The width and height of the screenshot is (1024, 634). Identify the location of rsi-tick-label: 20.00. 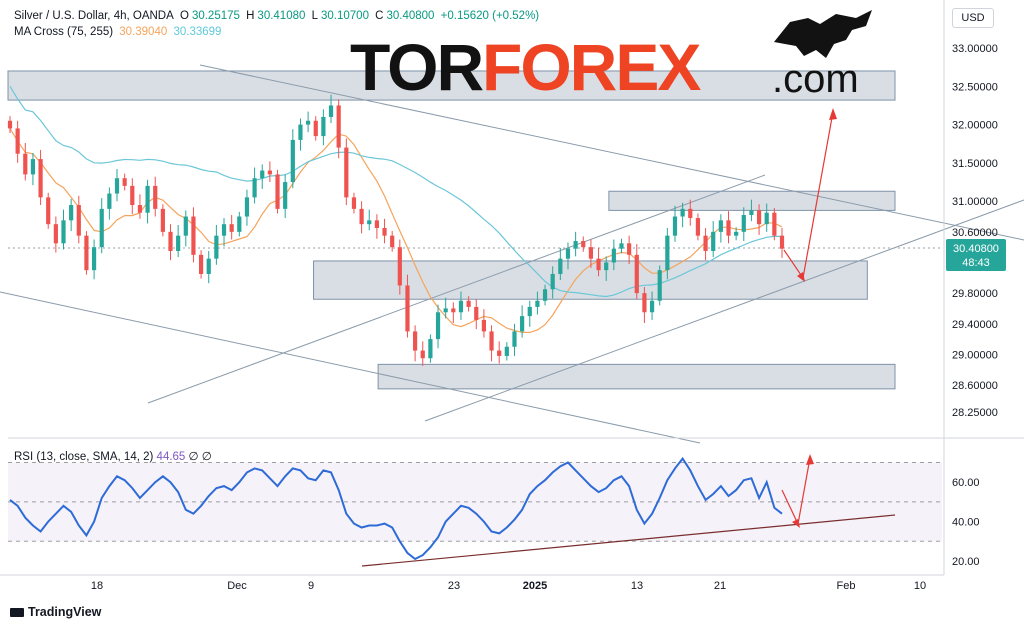
(966, 562).